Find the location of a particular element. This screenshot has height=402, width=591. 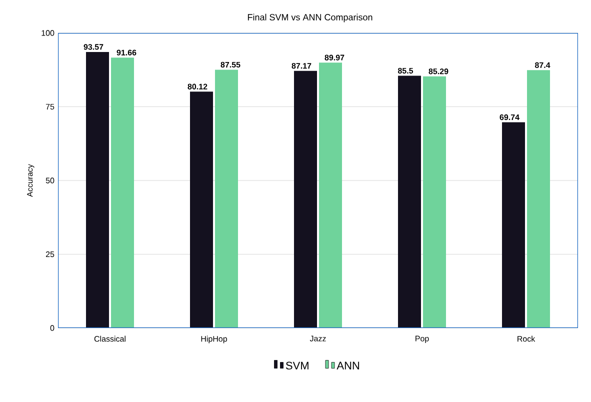

y-axis-title: Accuracy is located at coordinates (30, 180).